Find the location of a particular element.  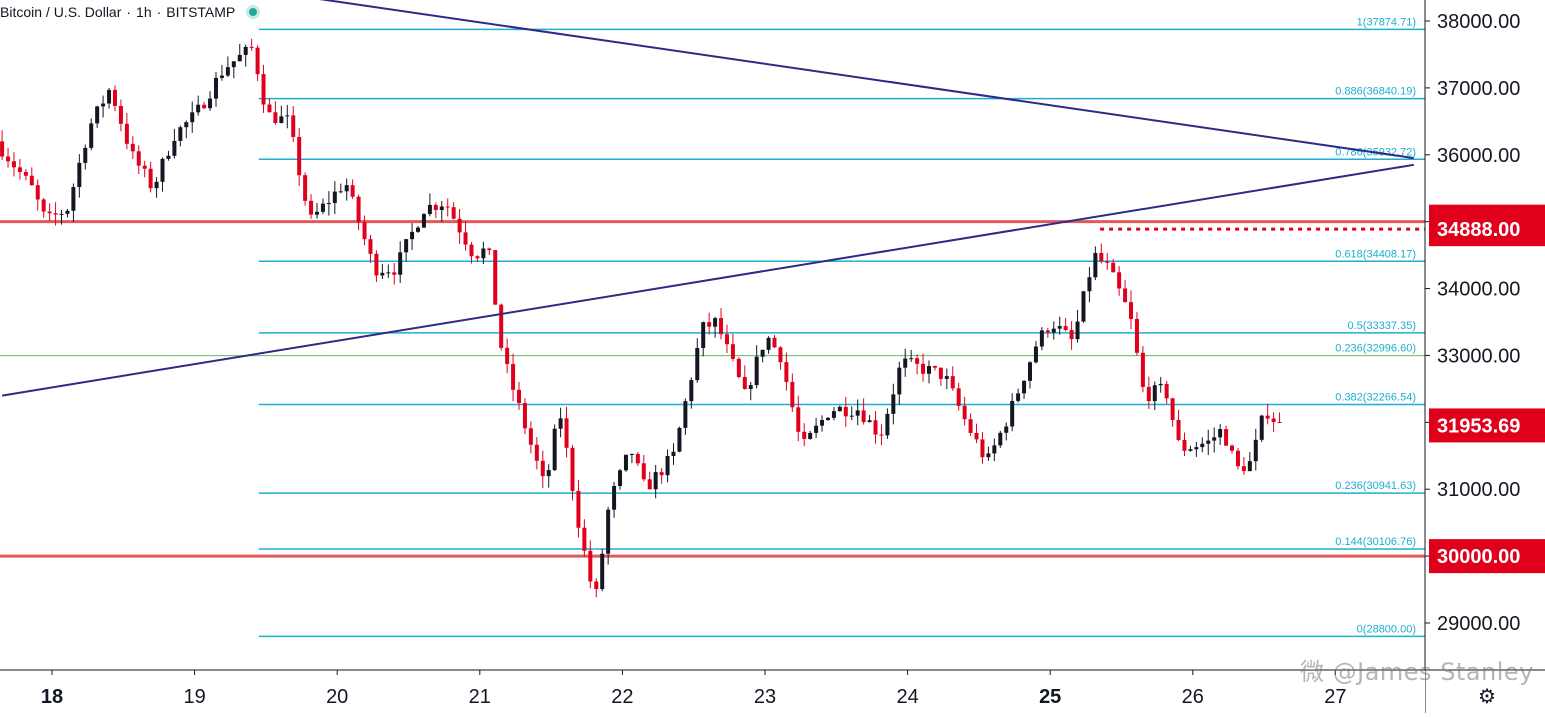

fib-level-label: 0.382(32266.54) is located at coordinates (1375, 398).